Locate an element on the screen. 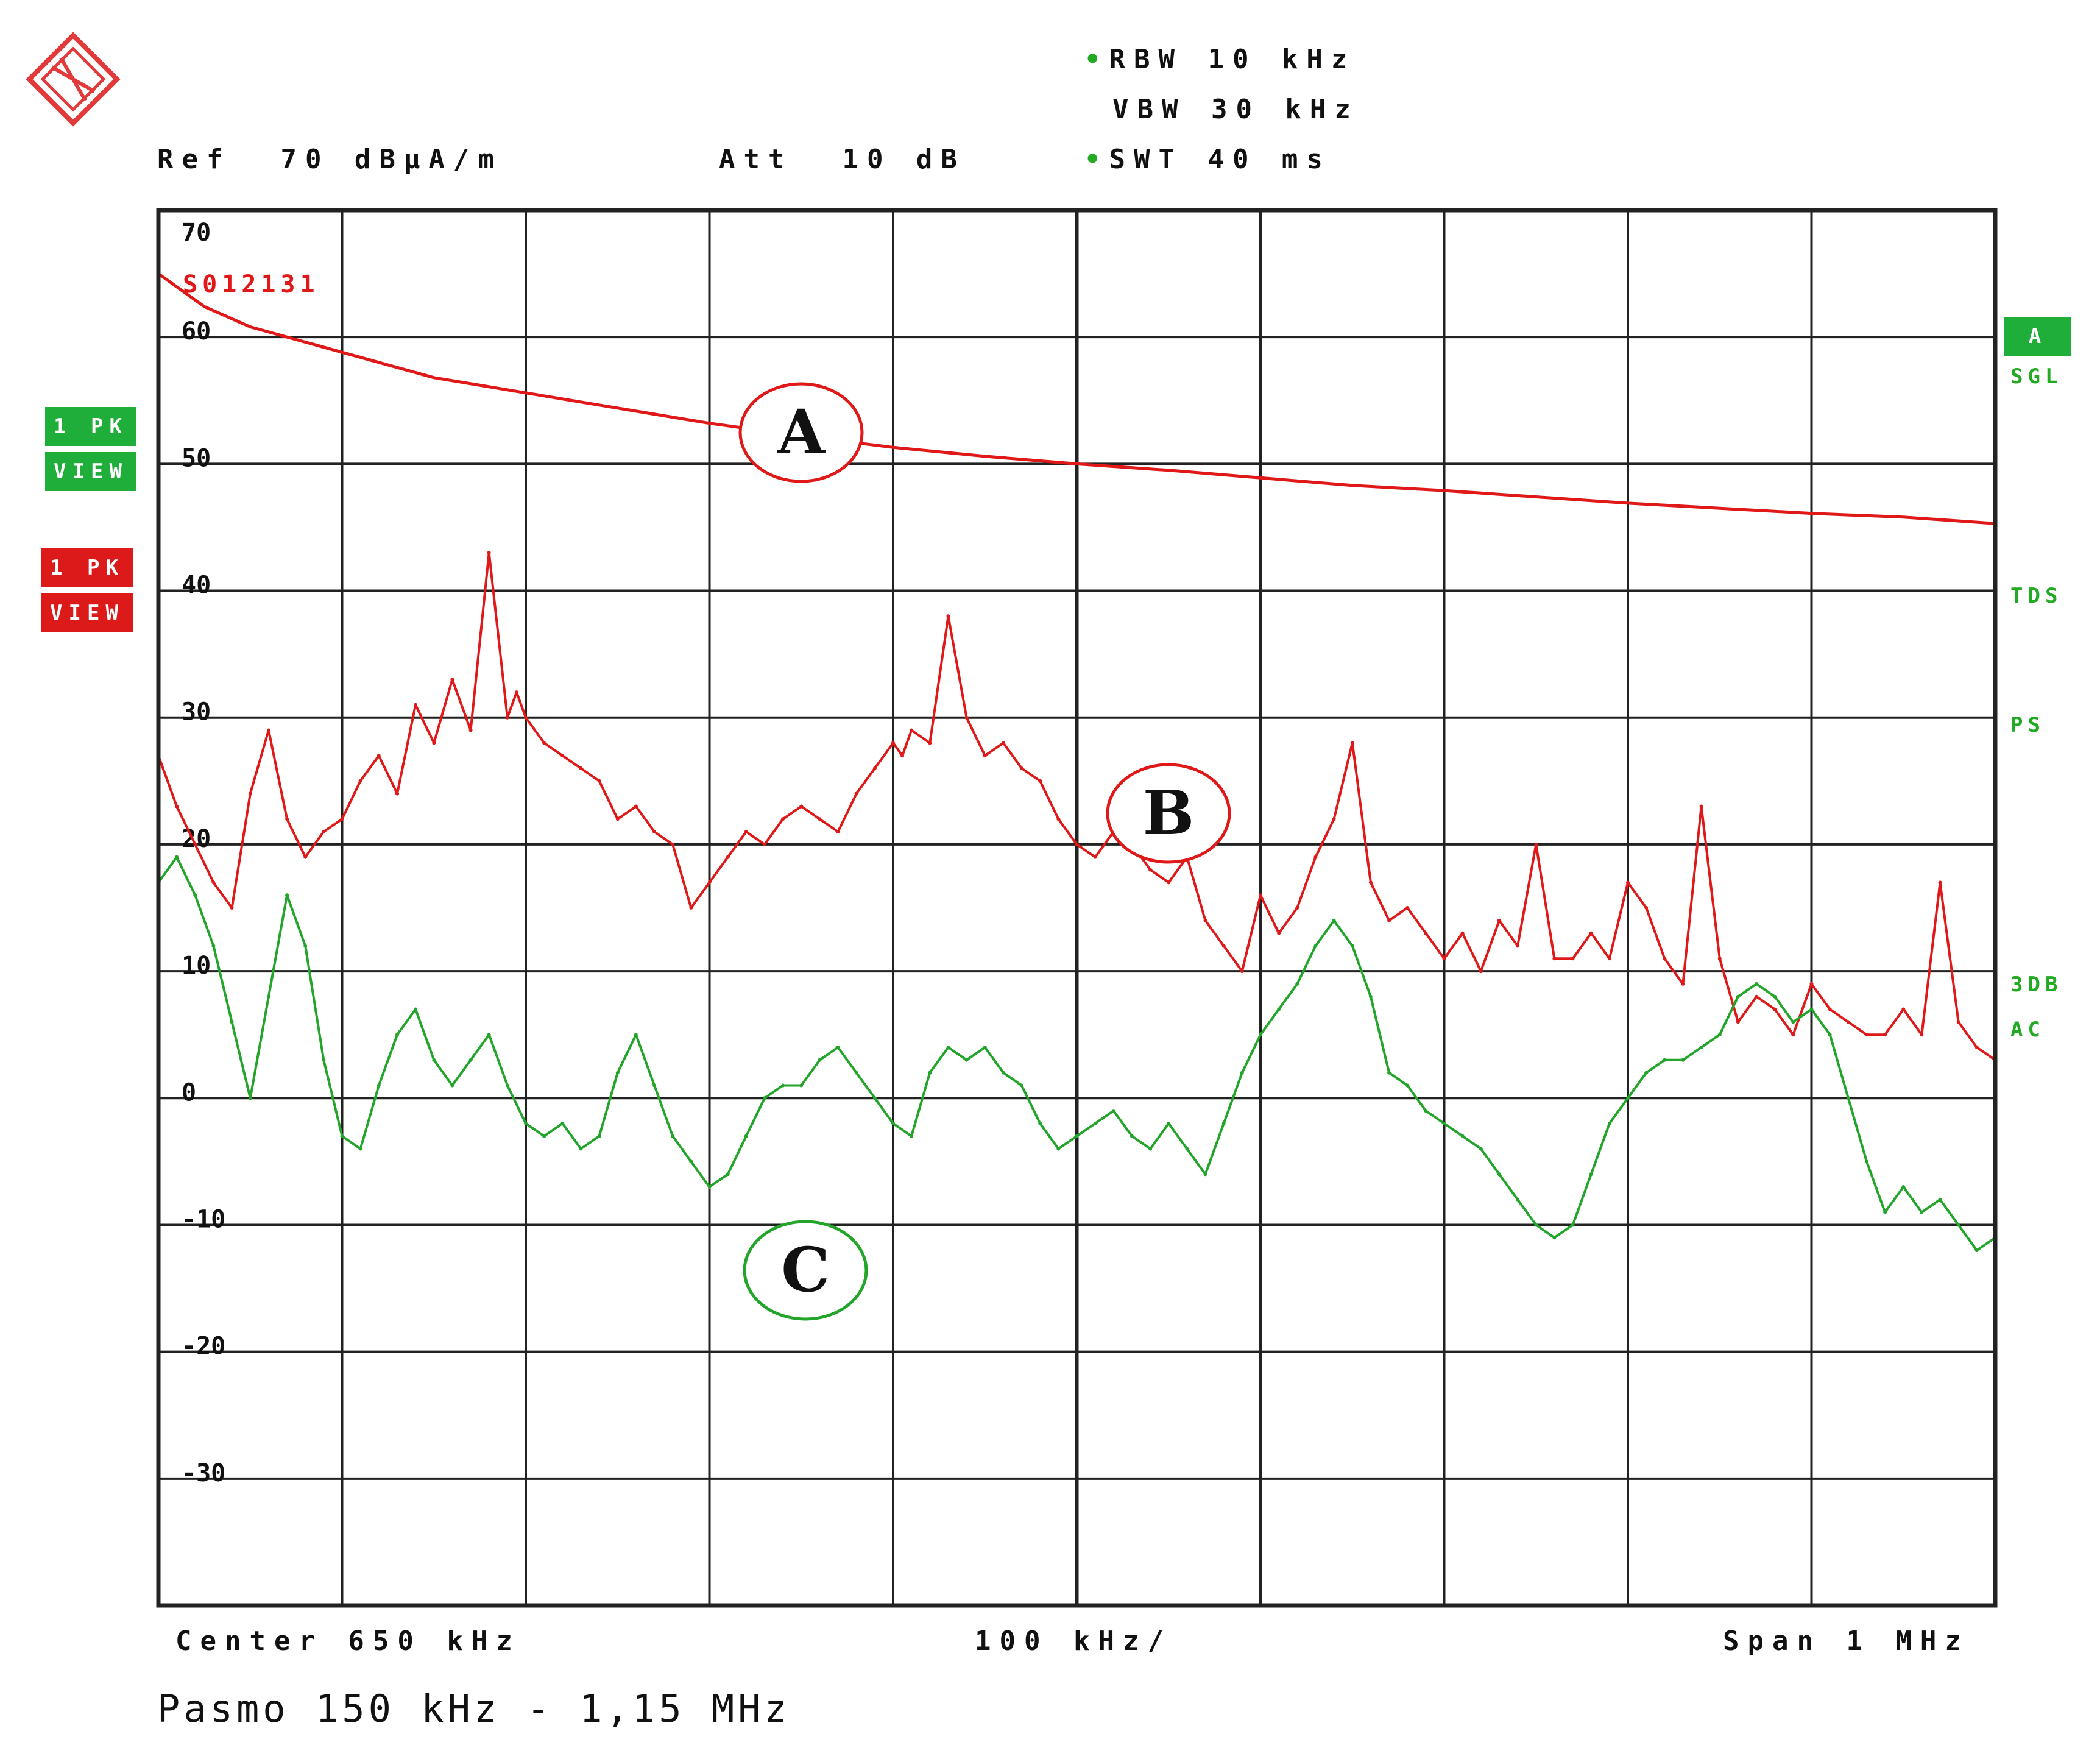 This screenshot has height=1759, width=2100. limit-line-label: S012131 is located at coordinates (252, 285).